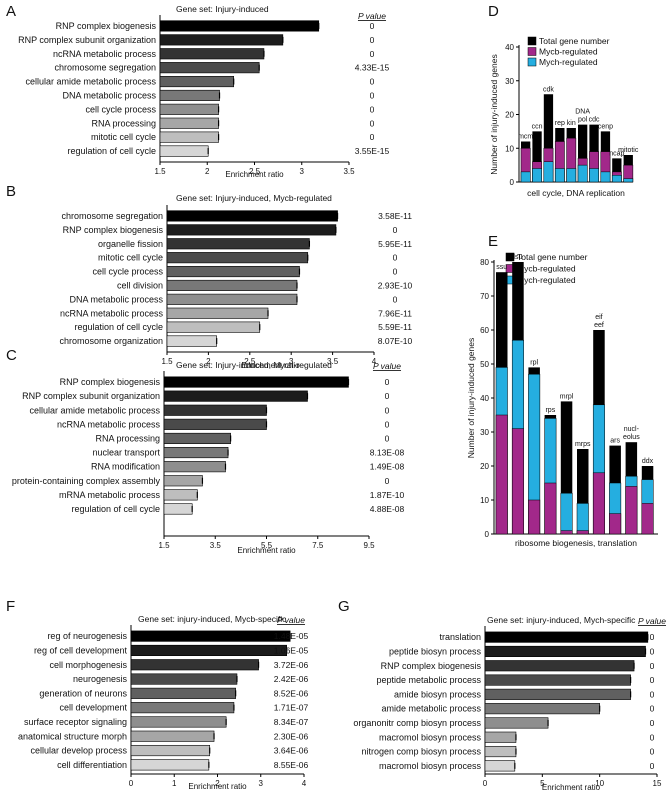 The image size is (668, 799). Describe the element at coordinates (131, 783) in the screenshot. I see `x-tick-label-f: 0` at that location.